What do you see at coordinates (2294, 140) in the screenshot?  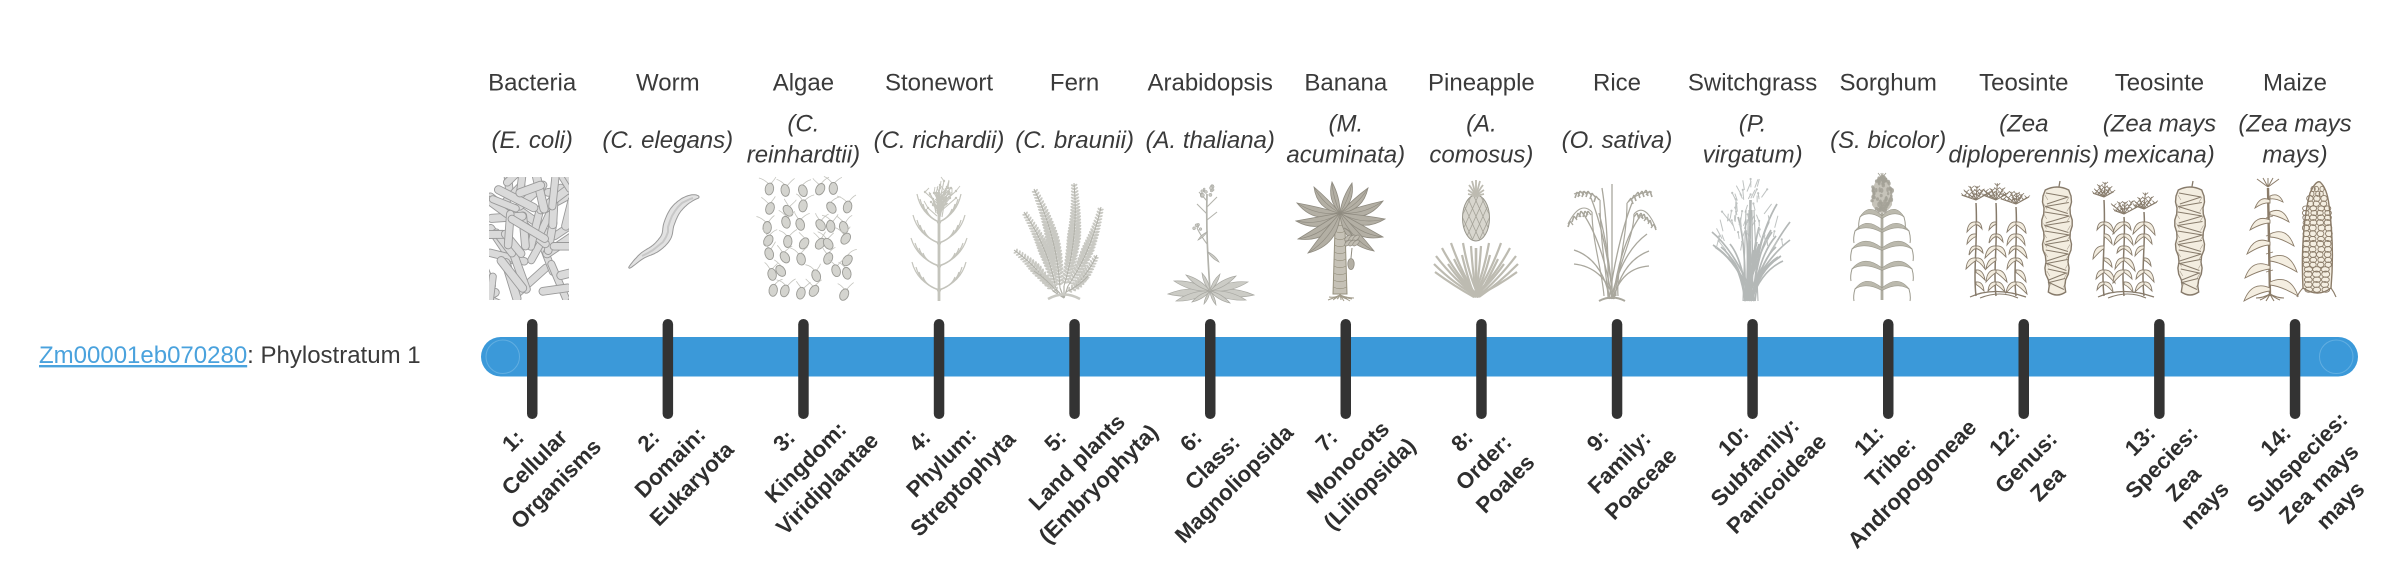 I see `svg-text: (Zea maysmays)` at bounding box center [2294, 140].